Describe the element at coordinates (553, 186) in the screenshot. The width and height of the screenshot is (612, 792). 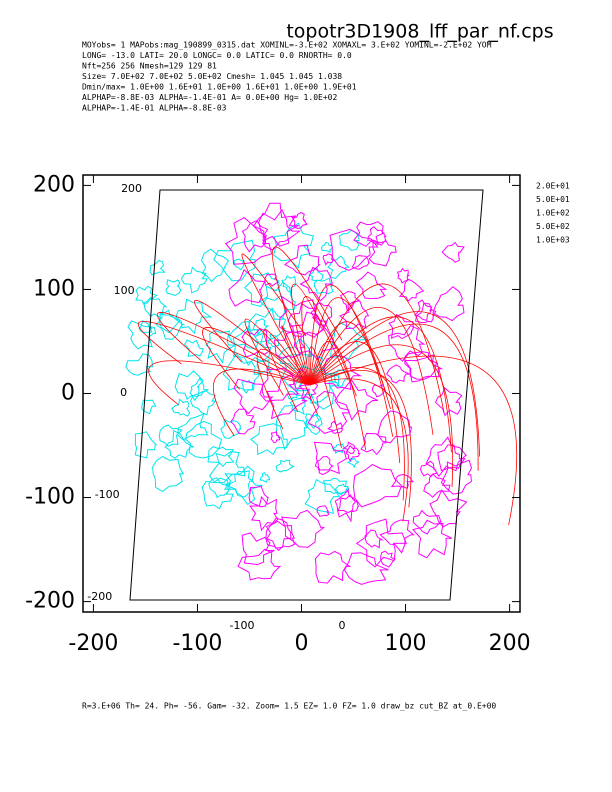
I see `legend-entry: 2.0E+01` at that location.